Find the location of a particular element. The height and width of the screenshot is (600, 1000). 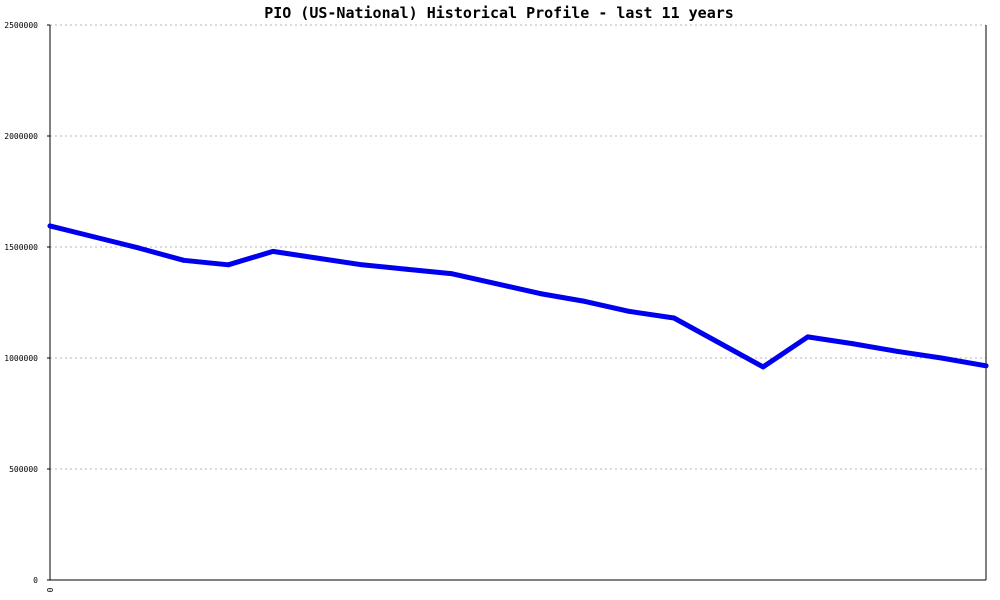

y-tick-label: 2500000 is located at coordinates (21, 25).